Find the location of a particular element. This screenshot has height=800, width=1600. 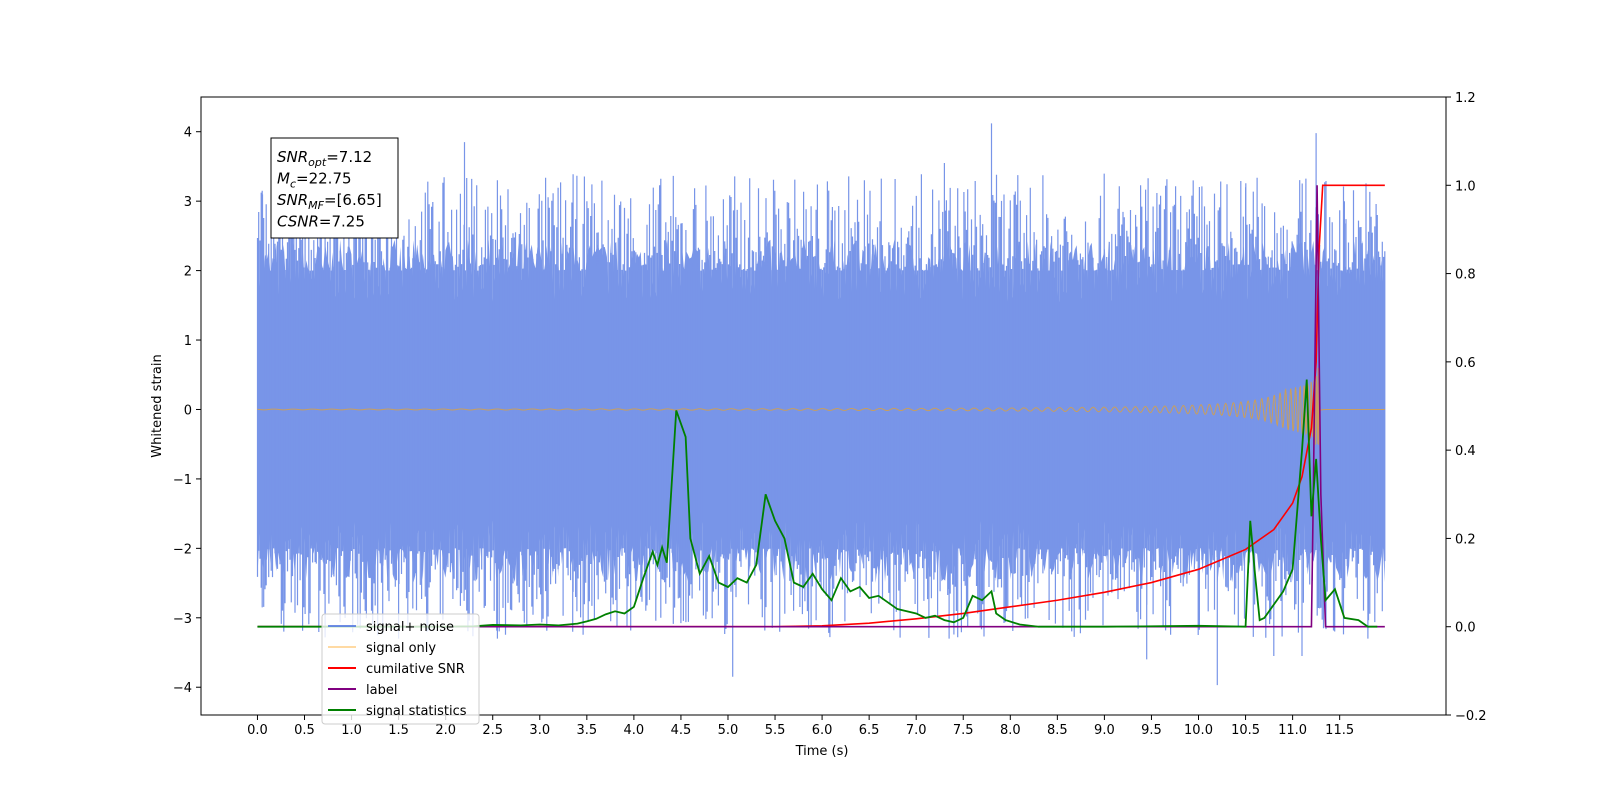

x-tick-label: 1.0 is located at coordinates (351, 730).